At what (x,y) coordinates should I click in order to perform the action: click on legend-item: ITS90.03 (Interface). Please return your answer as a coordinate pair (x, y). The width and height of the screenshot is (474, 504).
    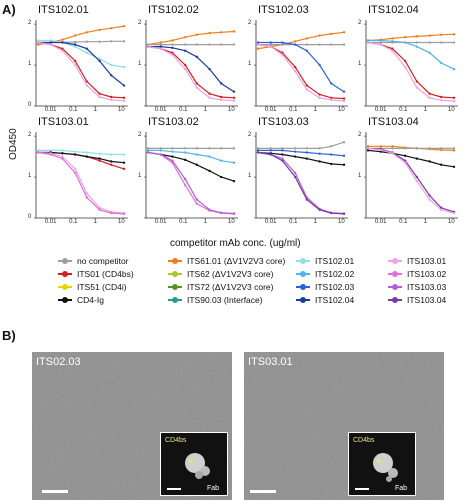
    Looking at the image, I should click on (215, 300).